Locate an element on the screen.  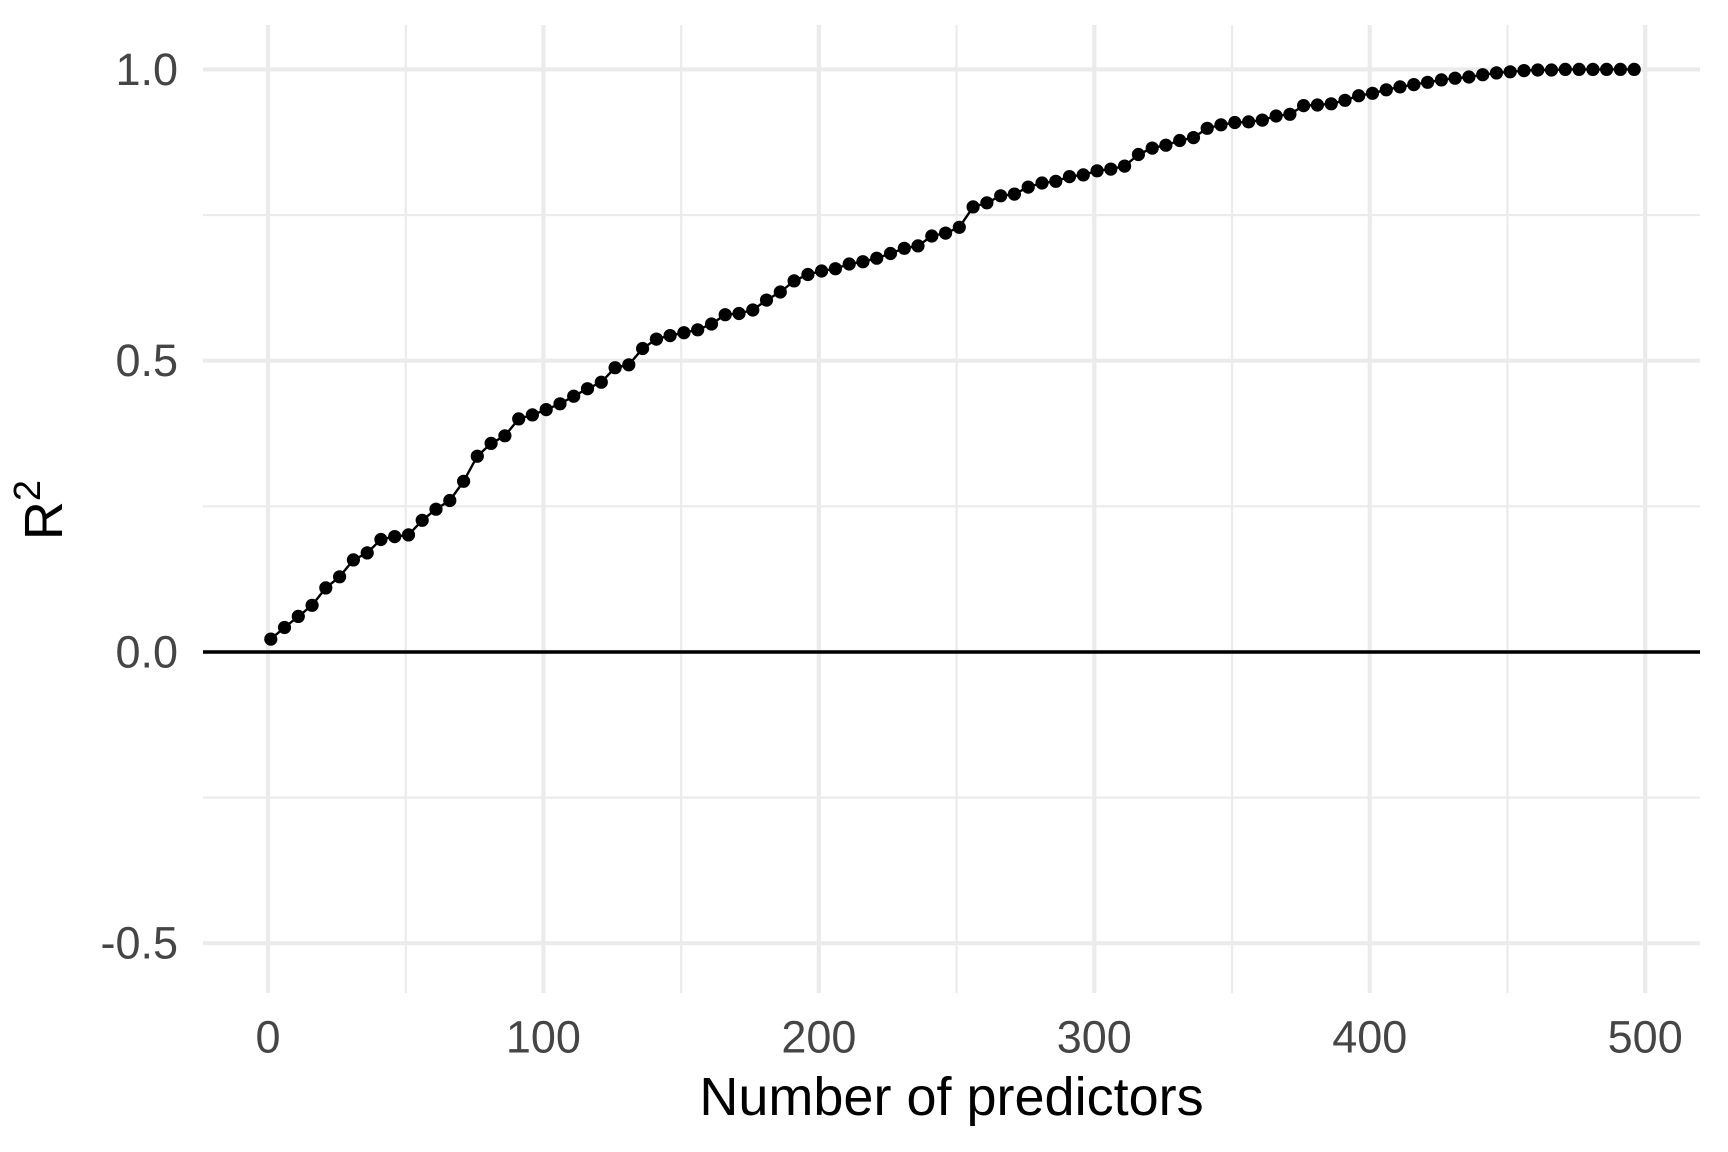
y-axis-title-exponent: 2 is located at coordinates (28, 490).